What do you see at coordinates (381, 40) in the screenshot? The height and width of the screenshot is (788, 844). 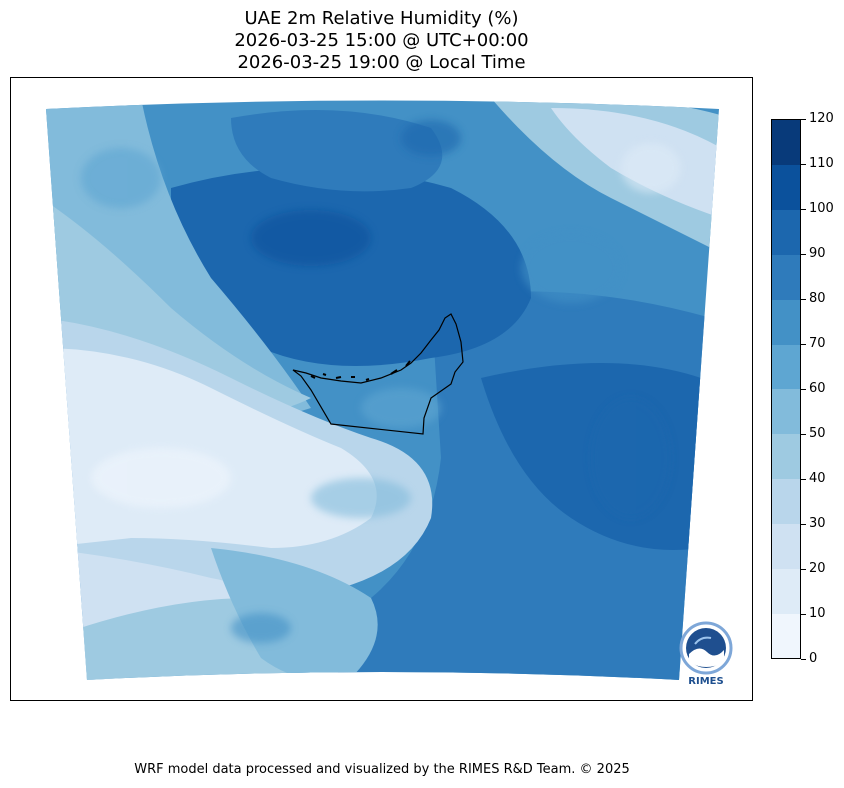 I see `chart-subtitle-utc: 2026-03-25 15:00 @ UTC+00:00` at bounding box center [381, 40].